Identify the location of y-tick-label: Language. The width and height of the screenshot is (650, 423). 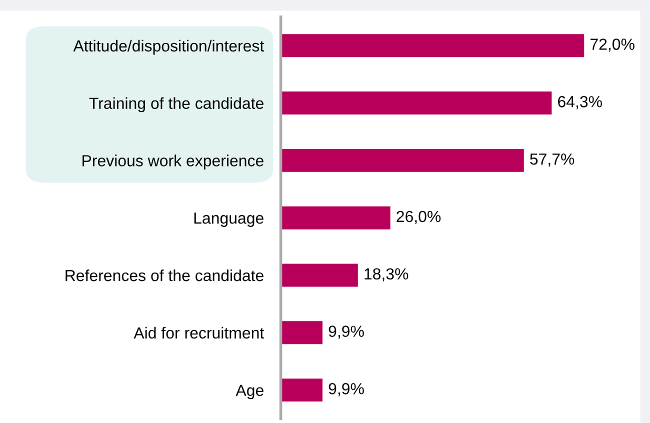
(229, 219).